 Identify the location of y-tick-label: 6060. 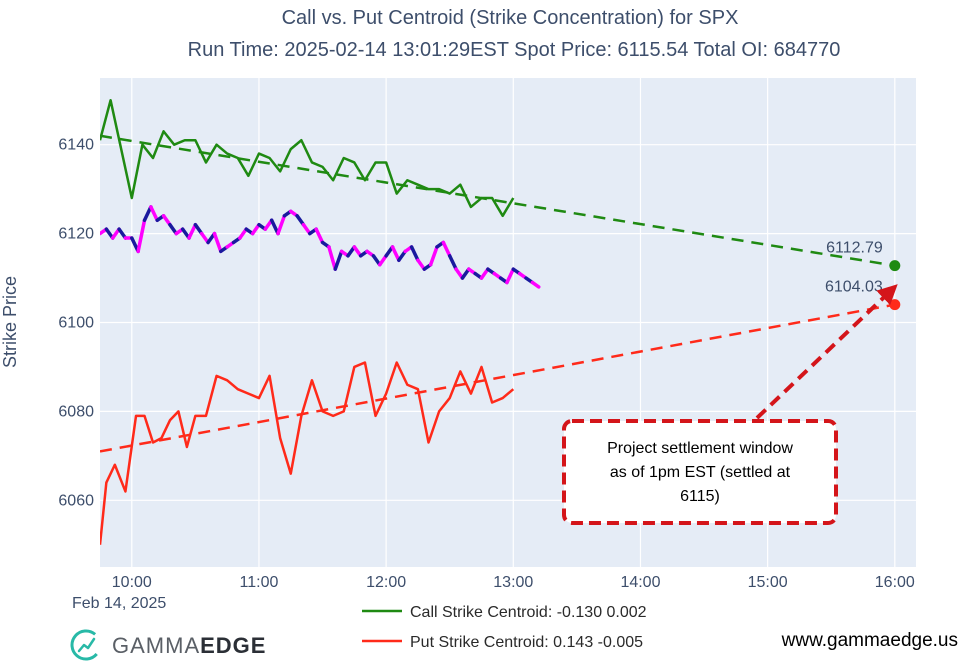
(76, 500).